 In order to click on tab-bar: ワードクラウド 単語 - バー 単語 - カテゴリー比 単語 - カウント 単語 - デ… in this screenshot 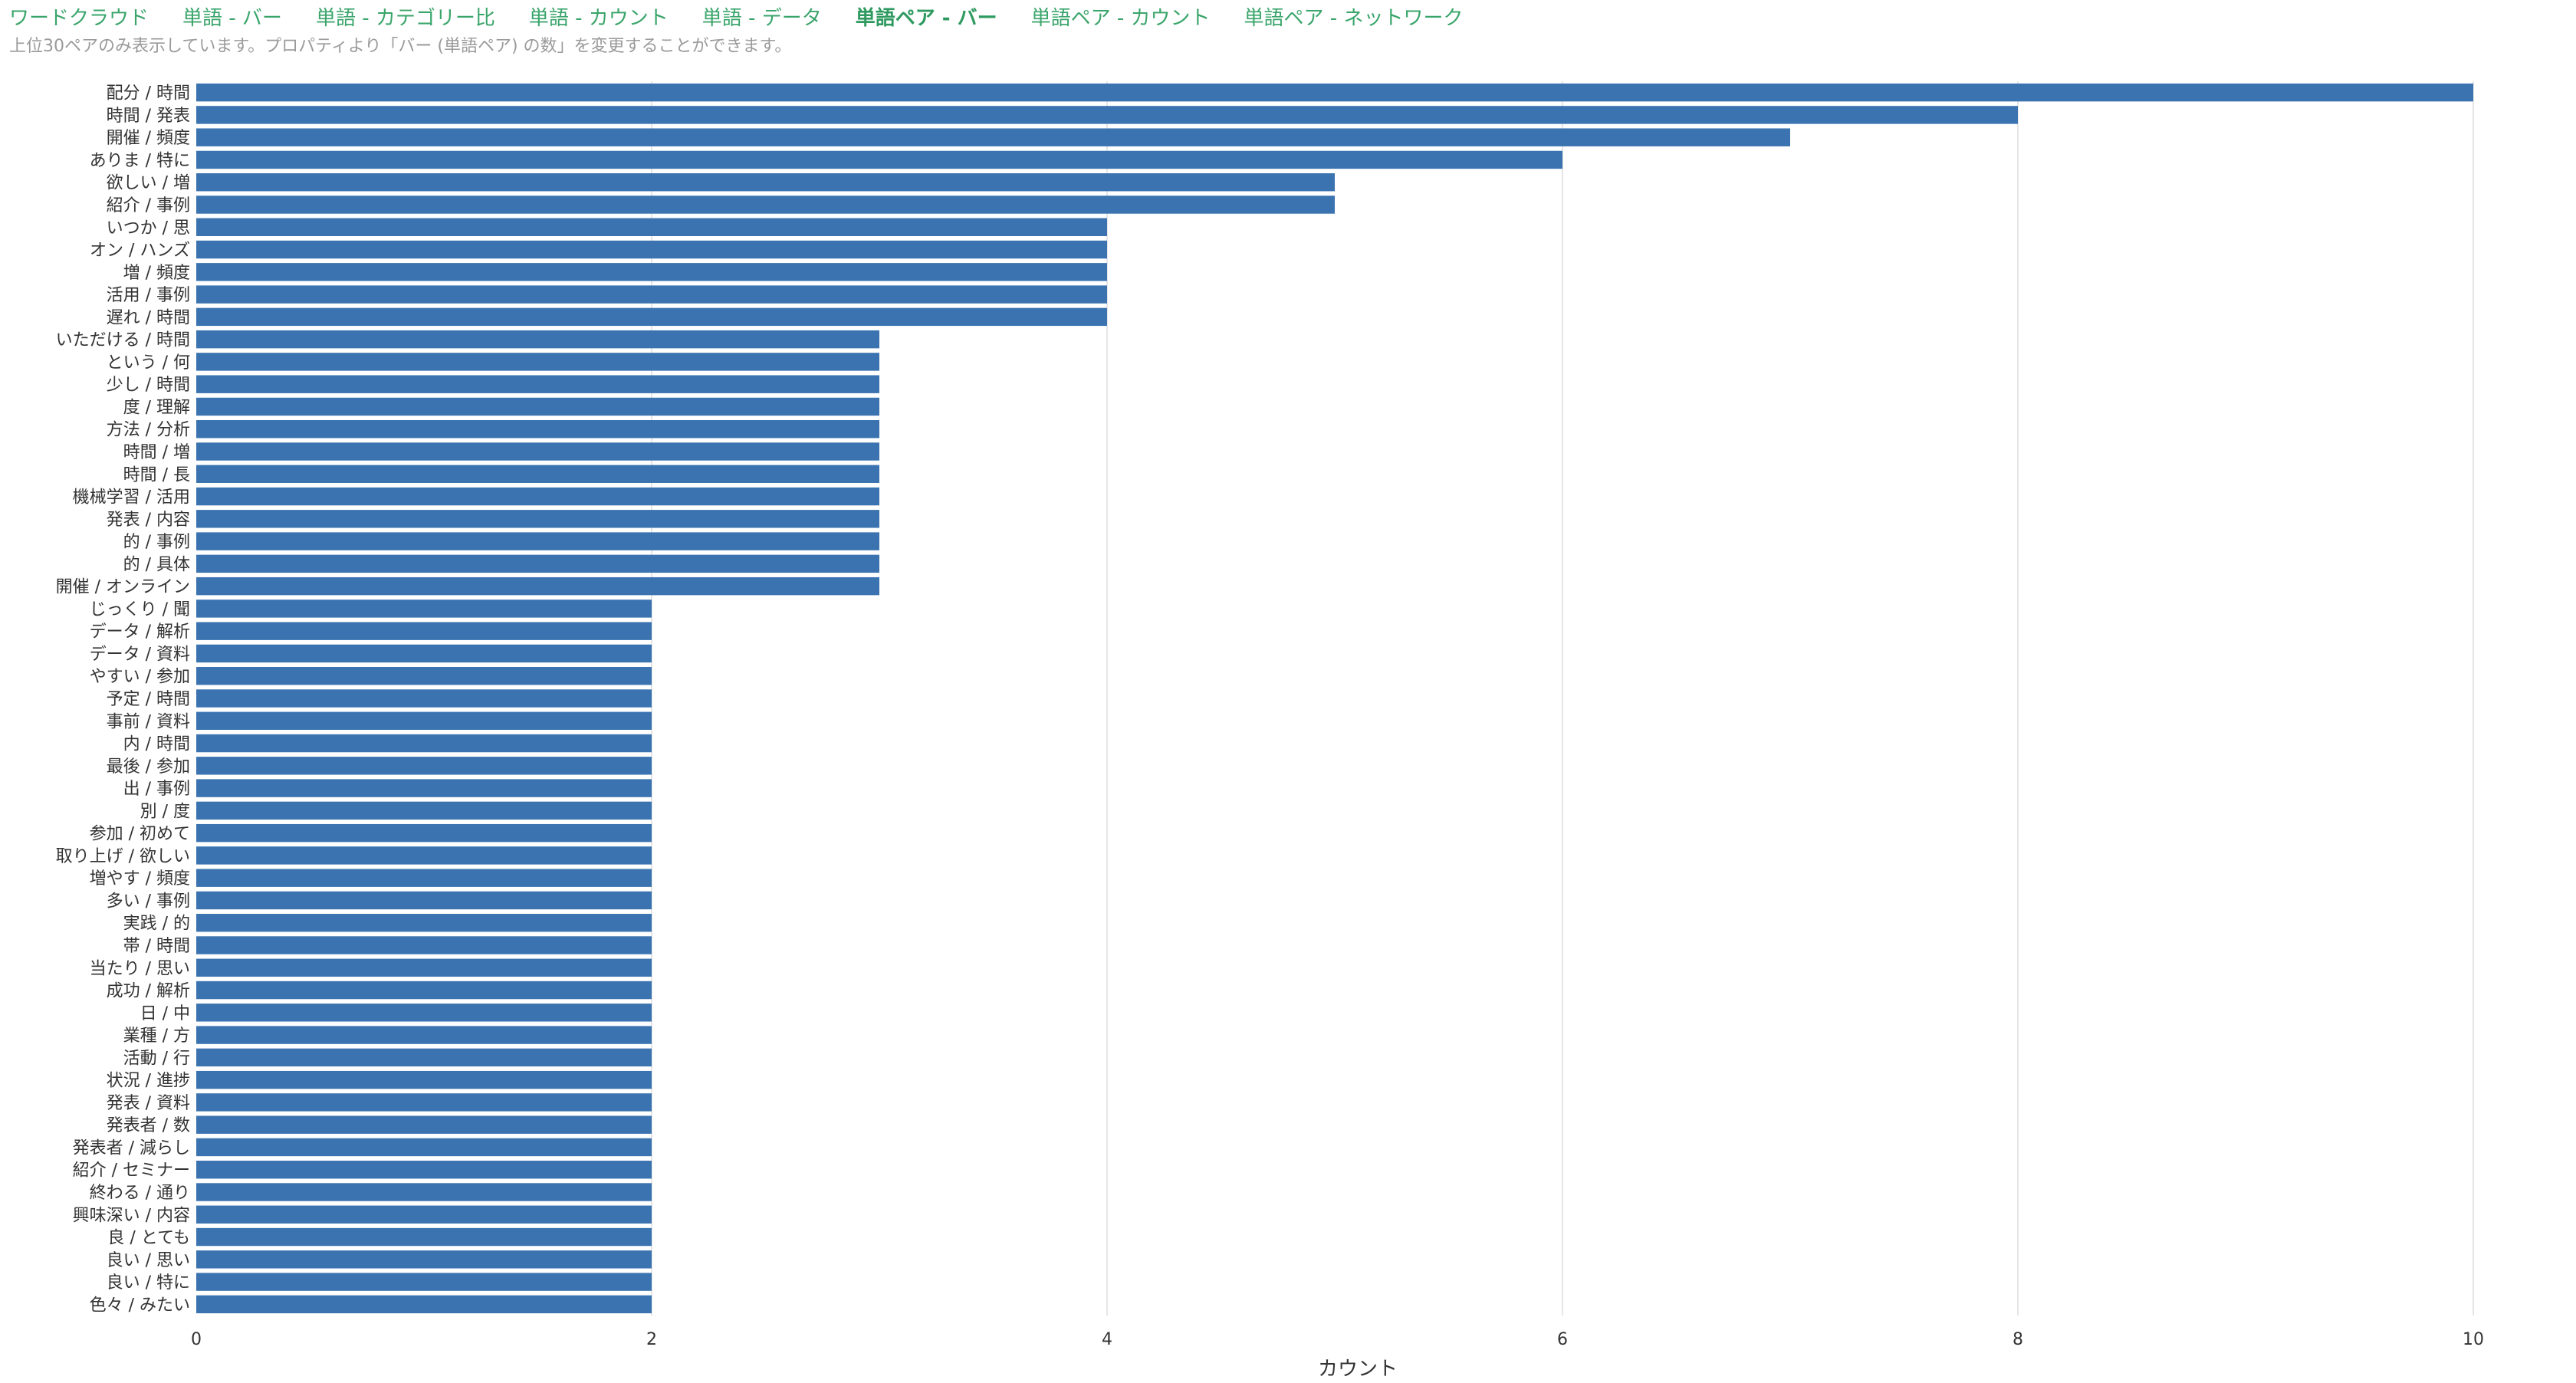, I will do `click(753, 18)`.